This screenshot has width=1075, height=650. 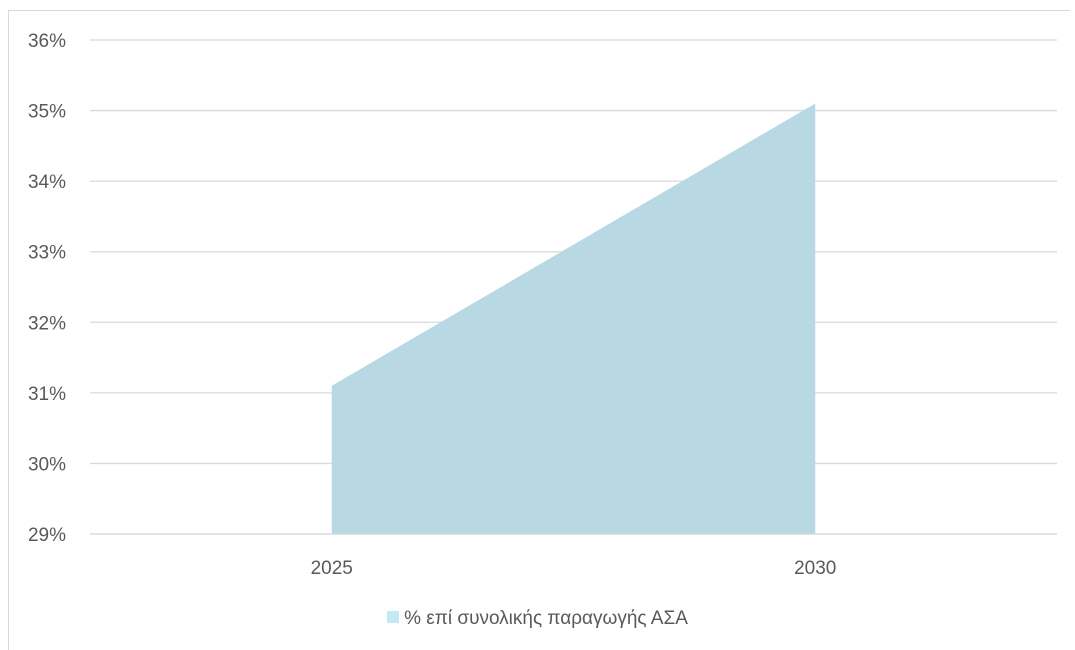 What do you see at coordinates (332, 568) in the screenshot?
I see `x-tick-label: 2025` at bounding box center [332, 568].